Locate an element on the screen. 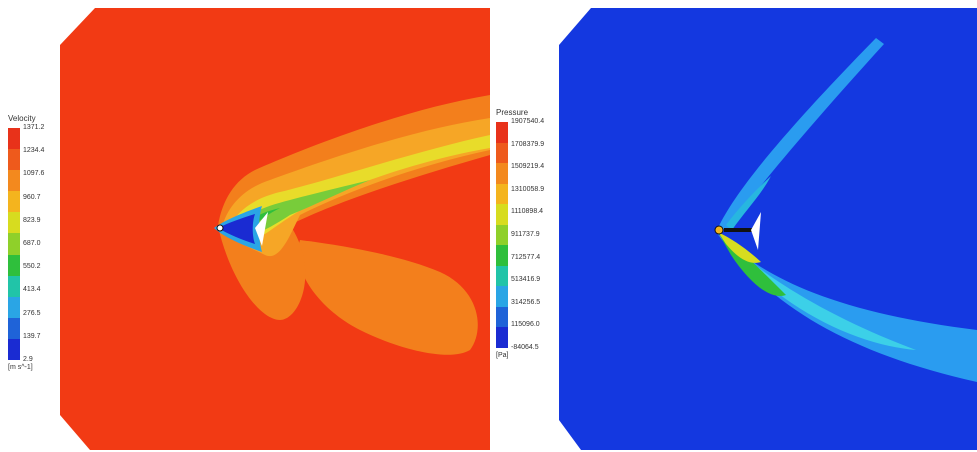 The height and width of the screenshot is (452, 977). pressure-tick-label: 1509219.4 is located at coordinates (528, 167).